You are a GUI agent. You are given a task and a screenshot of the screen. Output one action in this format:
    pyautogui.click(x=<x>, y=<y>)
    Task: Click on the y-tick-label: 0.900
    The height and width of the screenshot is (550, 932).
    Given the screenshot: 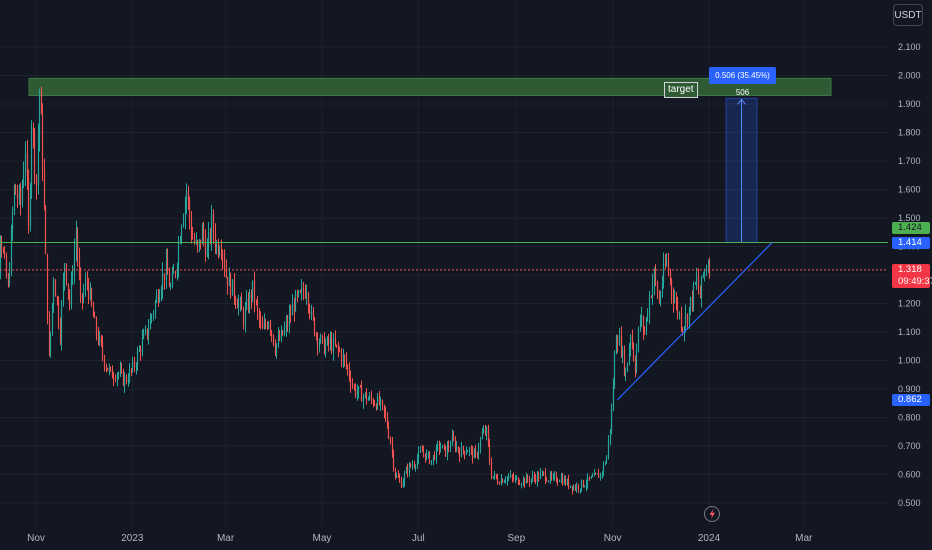 What is the action you would take?
    pyautogui.click(x=909, y=389)
    